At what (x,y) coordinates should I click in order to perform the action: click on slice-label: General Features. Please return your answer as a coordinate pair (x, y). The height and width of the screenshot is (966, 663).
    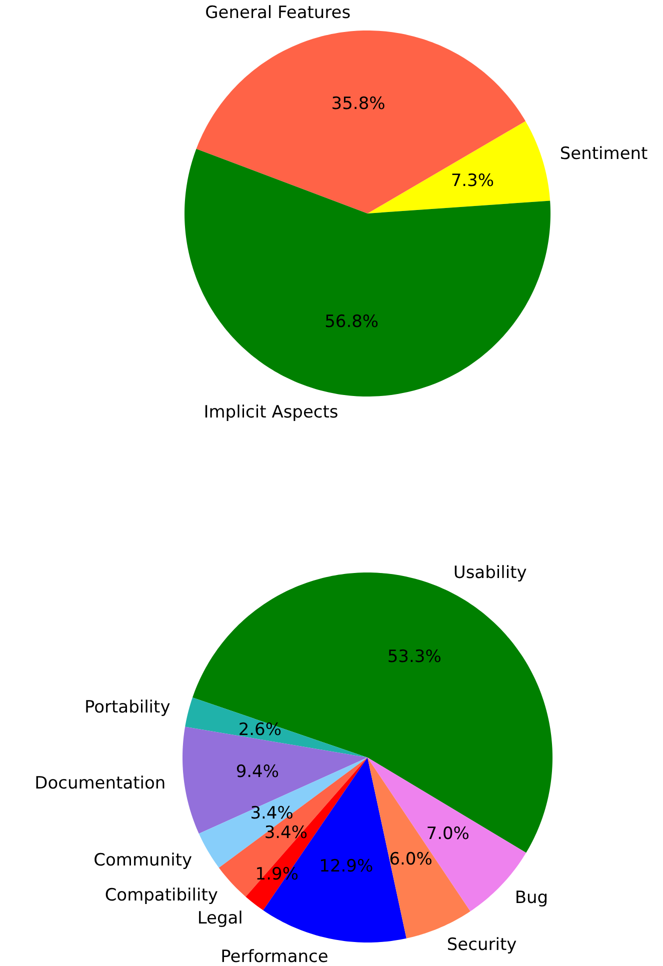
    Looking at the image, I should click on (278, 12).